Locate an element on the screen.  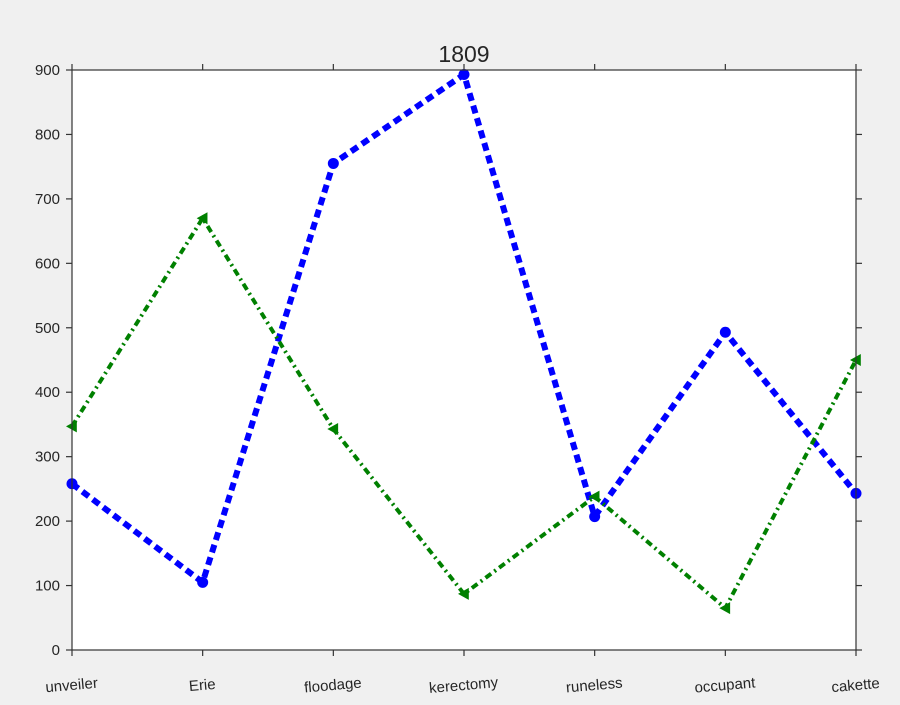
y-tick-label: 300 is located at coordinates (47, 457).